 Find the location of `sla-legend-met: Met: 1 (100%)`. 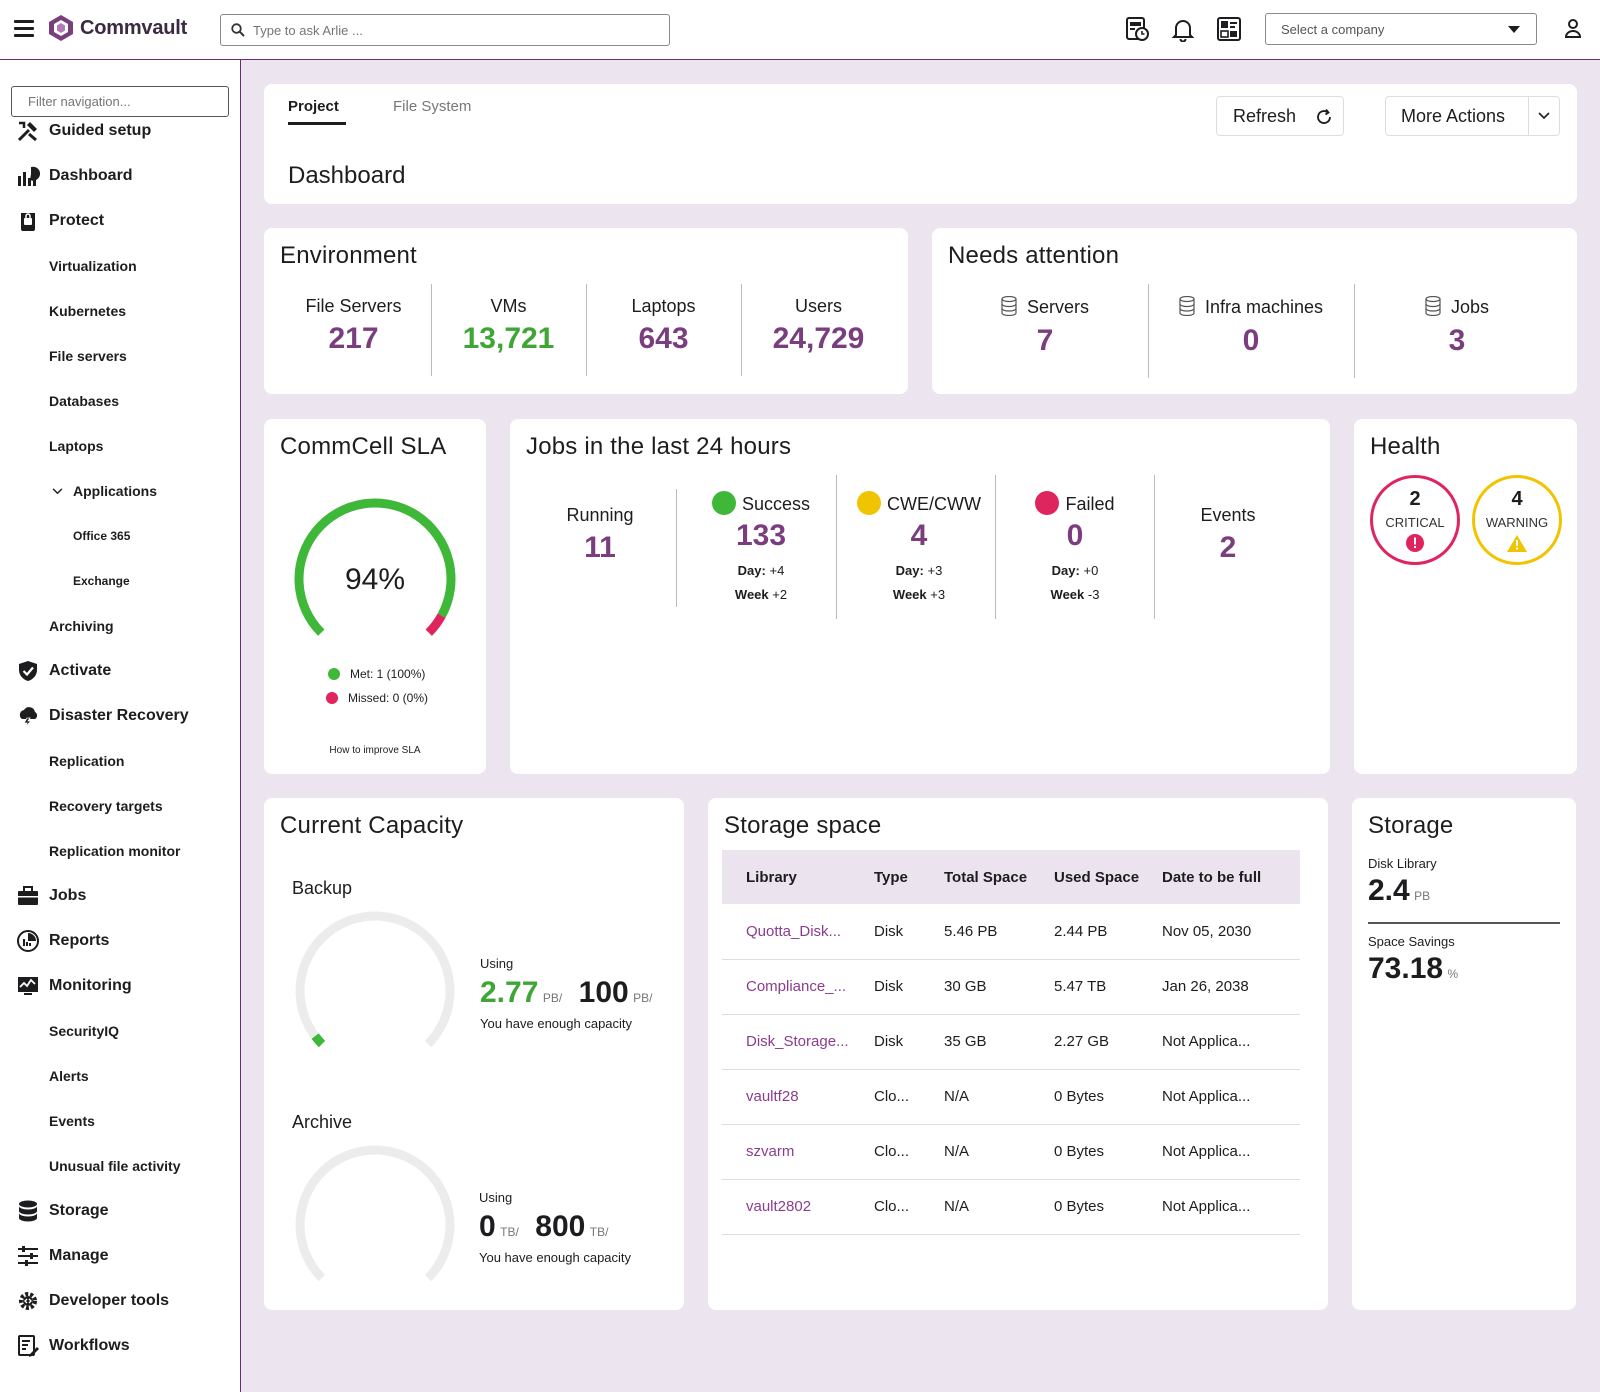

sla-legend-met: Met: 1 (100%) is located at coordinates (376, 674).